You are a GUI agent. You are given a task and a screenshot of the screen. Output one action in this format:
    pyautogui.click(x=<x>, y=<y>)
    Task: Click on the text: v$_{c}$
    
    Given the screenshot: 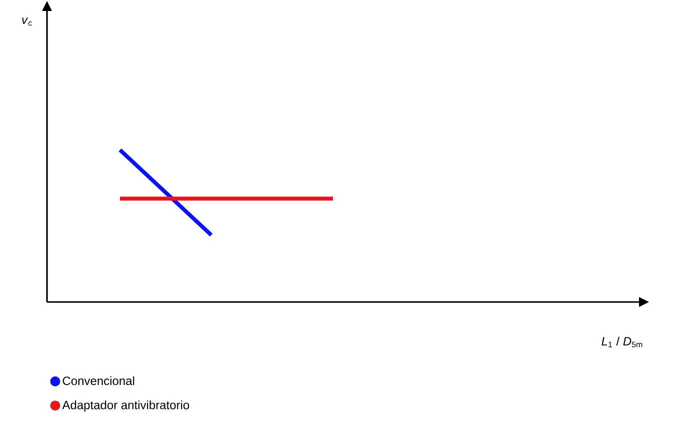 What is the action you would take?
    pyautogui.click(x=27, y=22)
    